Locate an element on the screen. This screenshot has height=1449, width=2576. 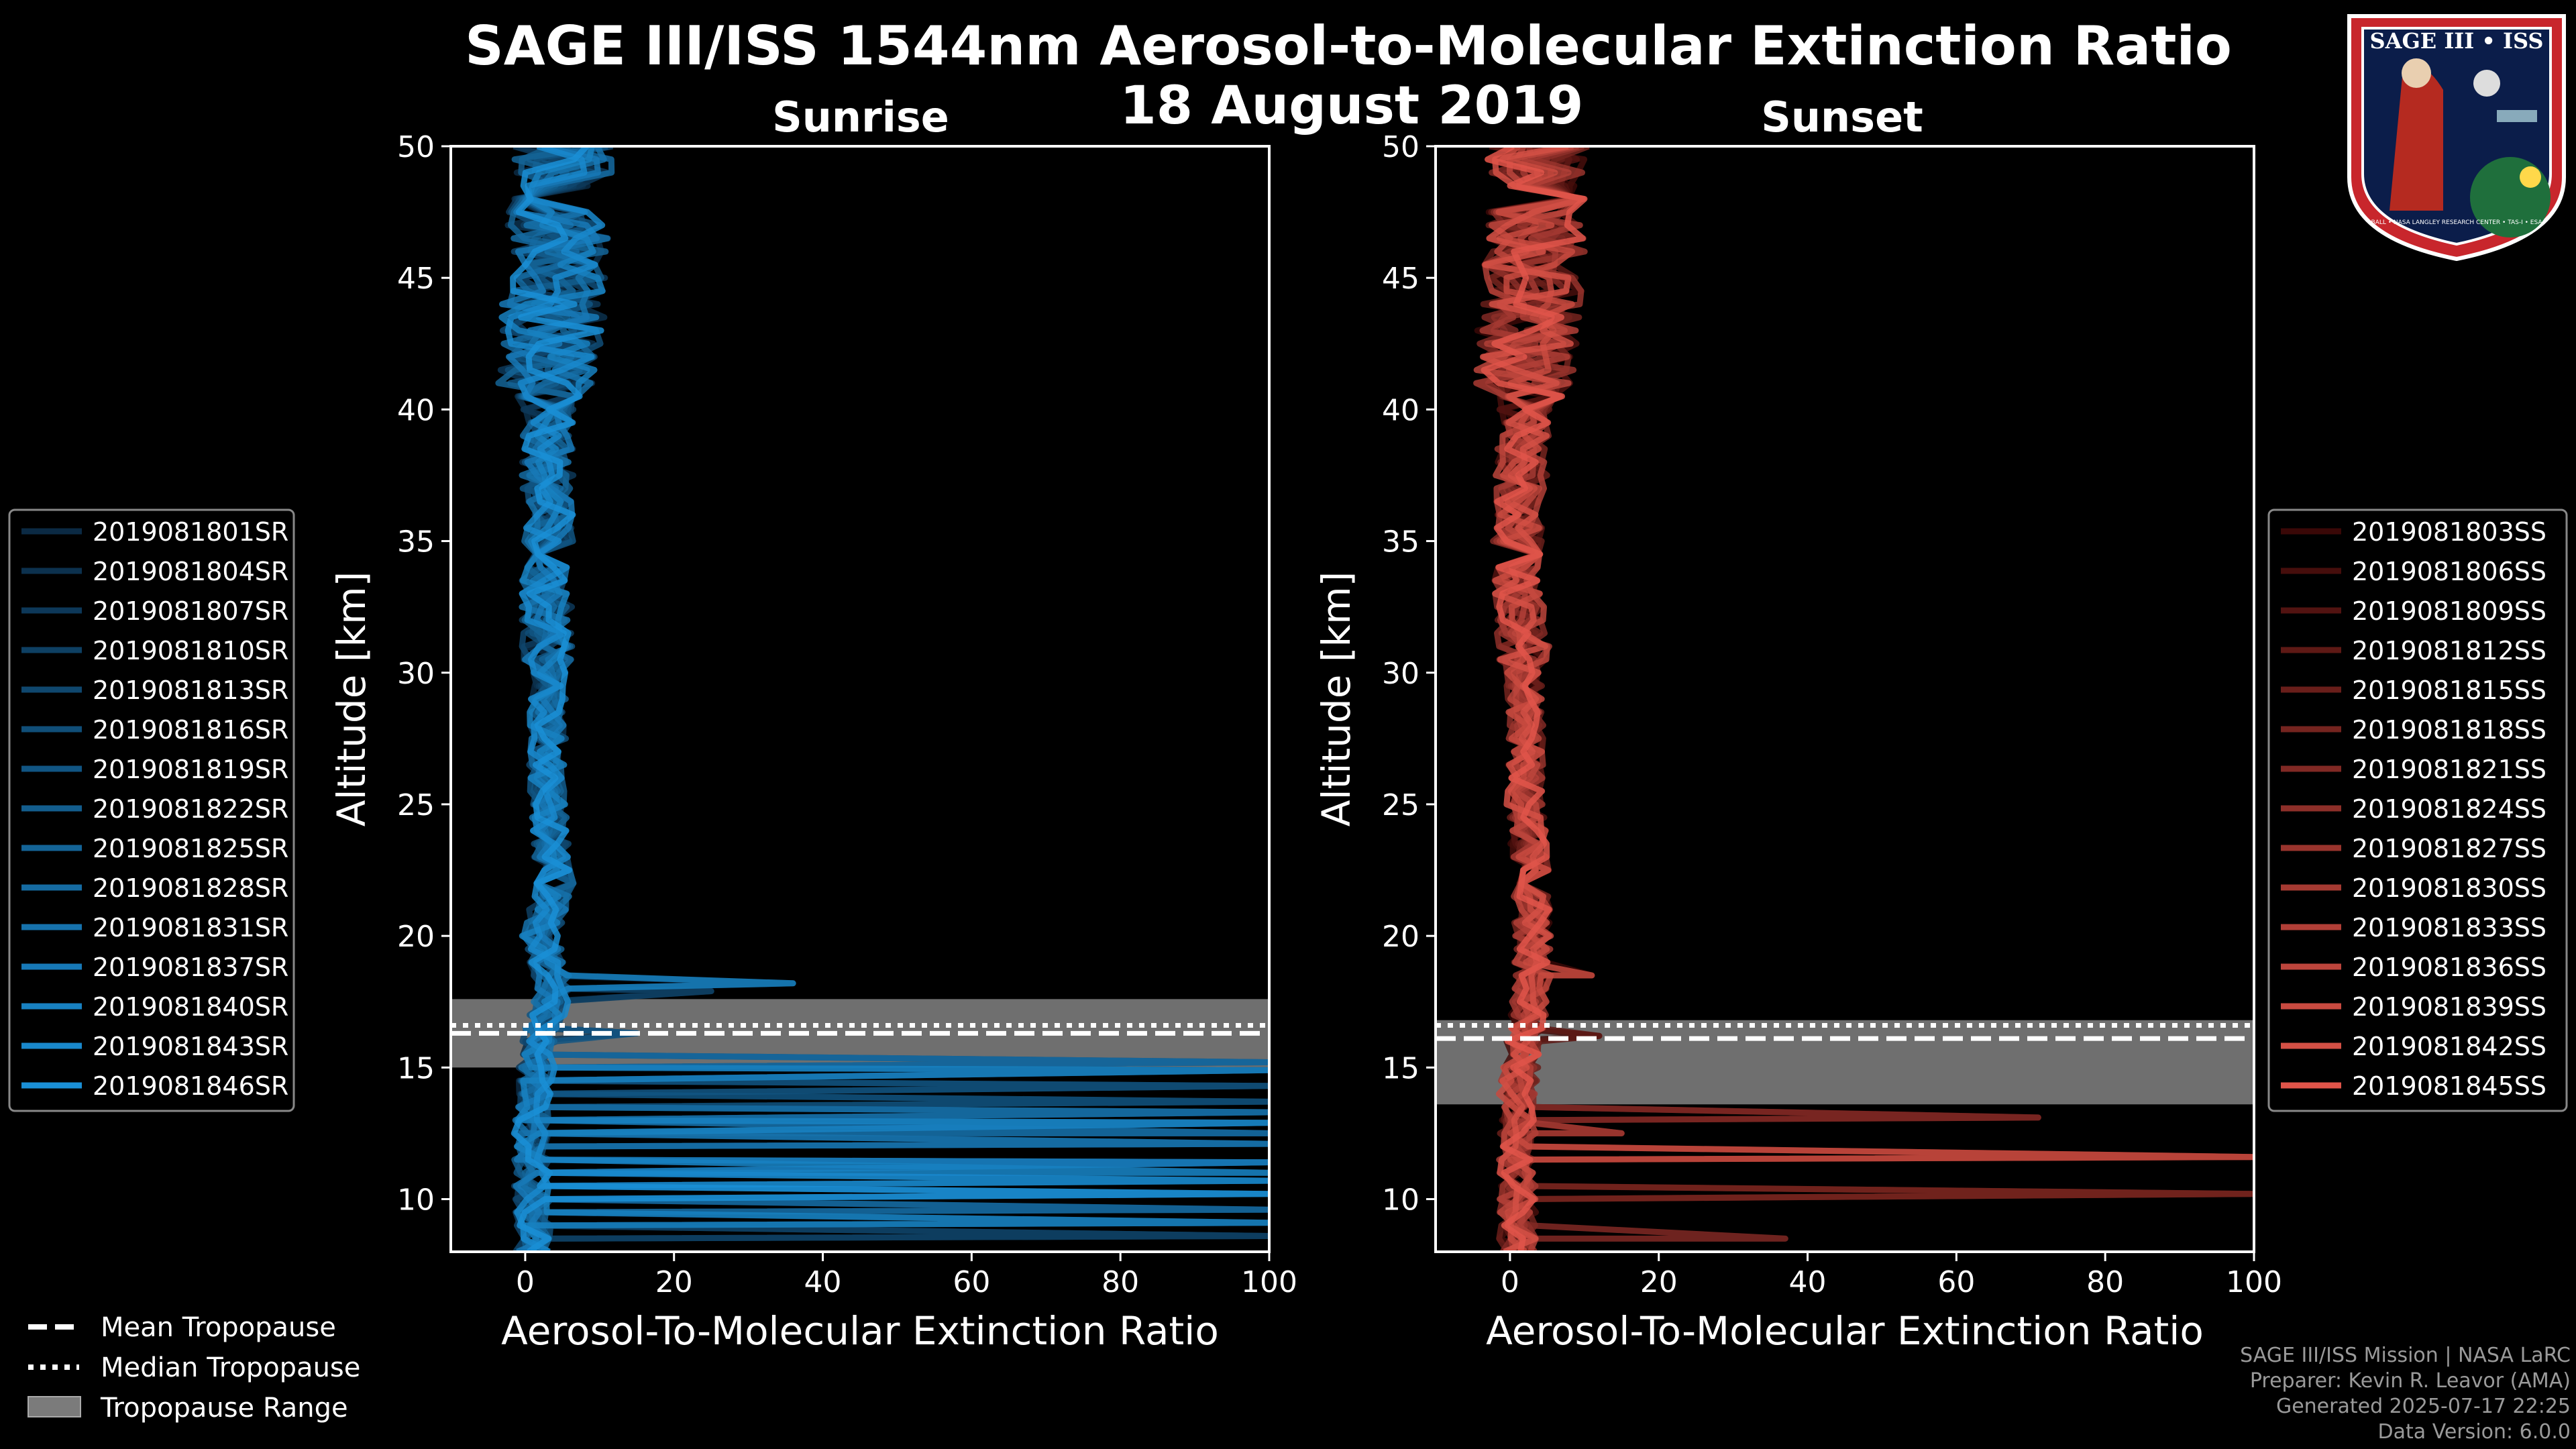
logo-name: SAGE III • ISS is located at coordinates (2457, 41).